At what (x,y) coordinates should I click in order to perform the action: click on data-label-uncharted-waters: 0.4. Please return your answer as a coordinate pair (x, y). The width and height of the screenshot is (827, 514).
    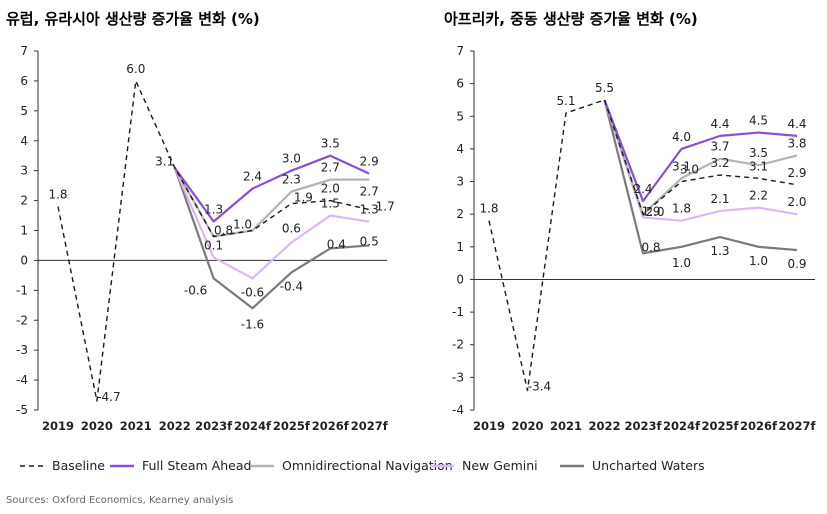
    Looking at the image, I should click on (336, 244).